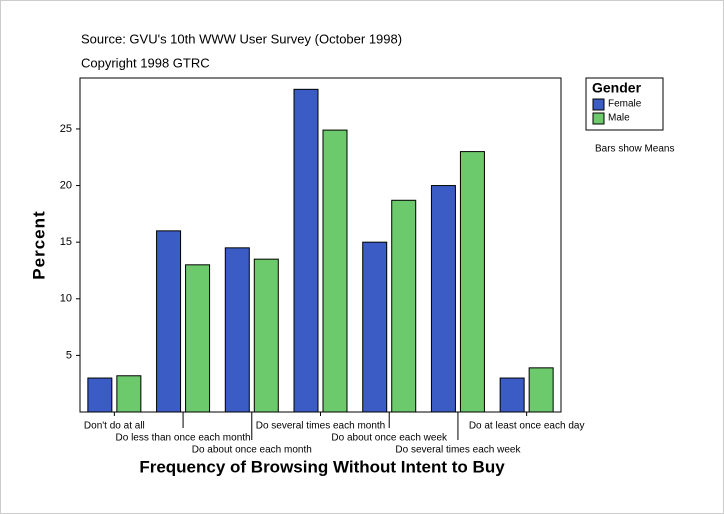 The image size is (724, 514). Describe the element at coordinates (634, 149) in the screenshot. I see `annotation: Bars show Means` at that location.